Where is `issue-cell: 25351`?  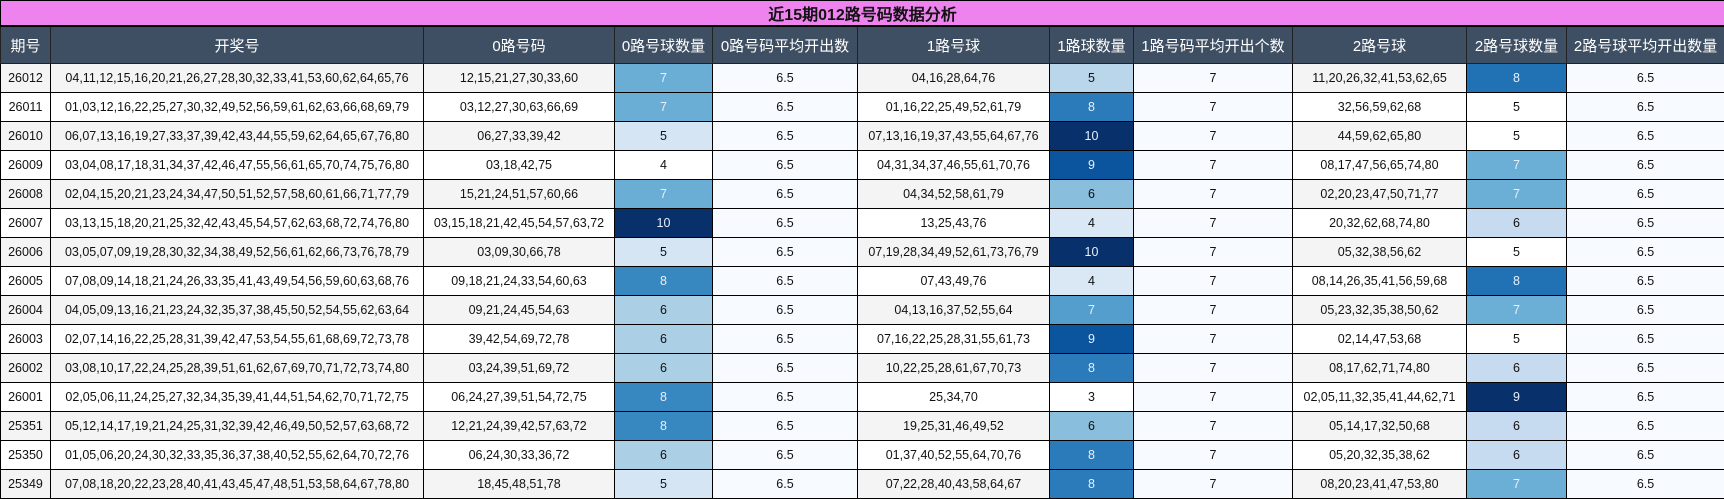
issue-cell: 25351 is located at coordinates (25, 426).